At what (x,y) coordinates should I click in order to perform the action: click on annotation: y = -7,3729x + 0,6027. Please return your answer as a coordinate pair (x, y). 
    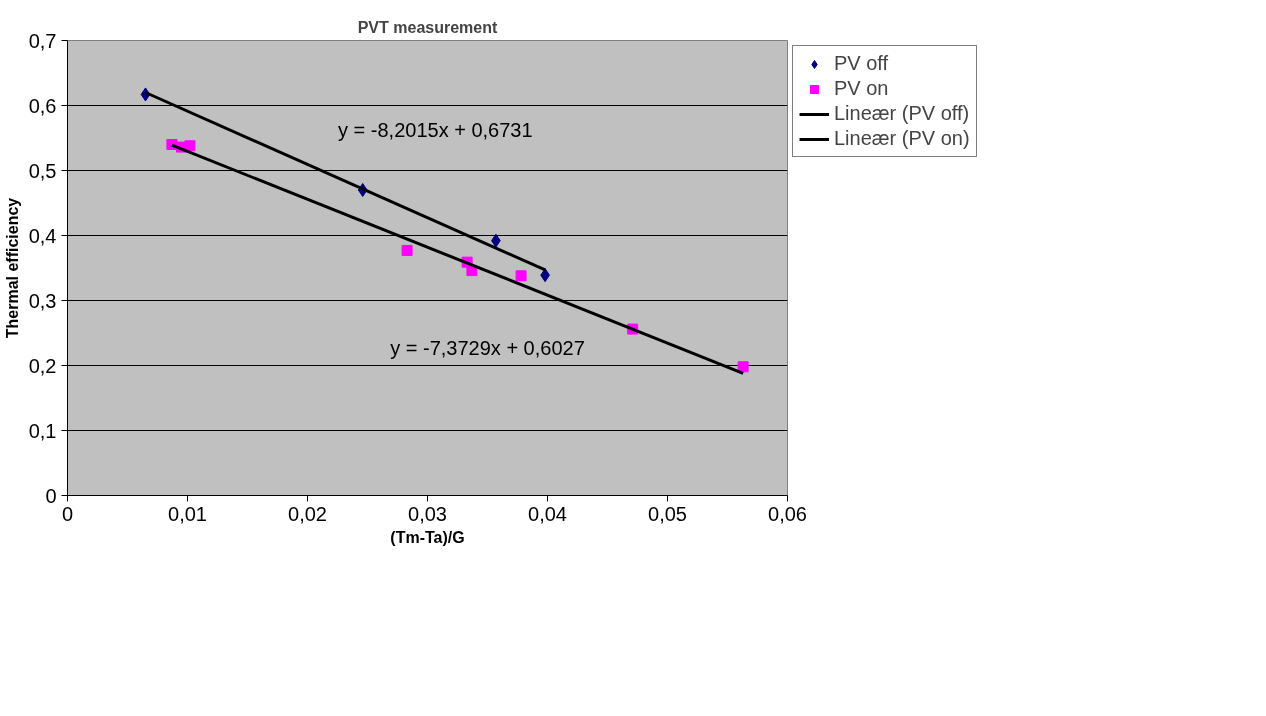
    Looking at the image, I should click on (487, 348).